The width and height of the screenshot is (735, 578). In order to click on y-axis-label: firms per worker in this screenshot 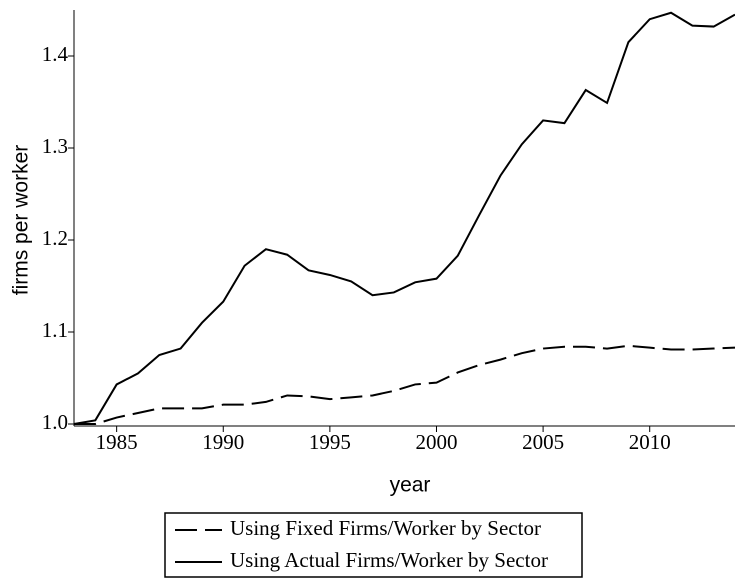, I will do `click(21, 220)`.